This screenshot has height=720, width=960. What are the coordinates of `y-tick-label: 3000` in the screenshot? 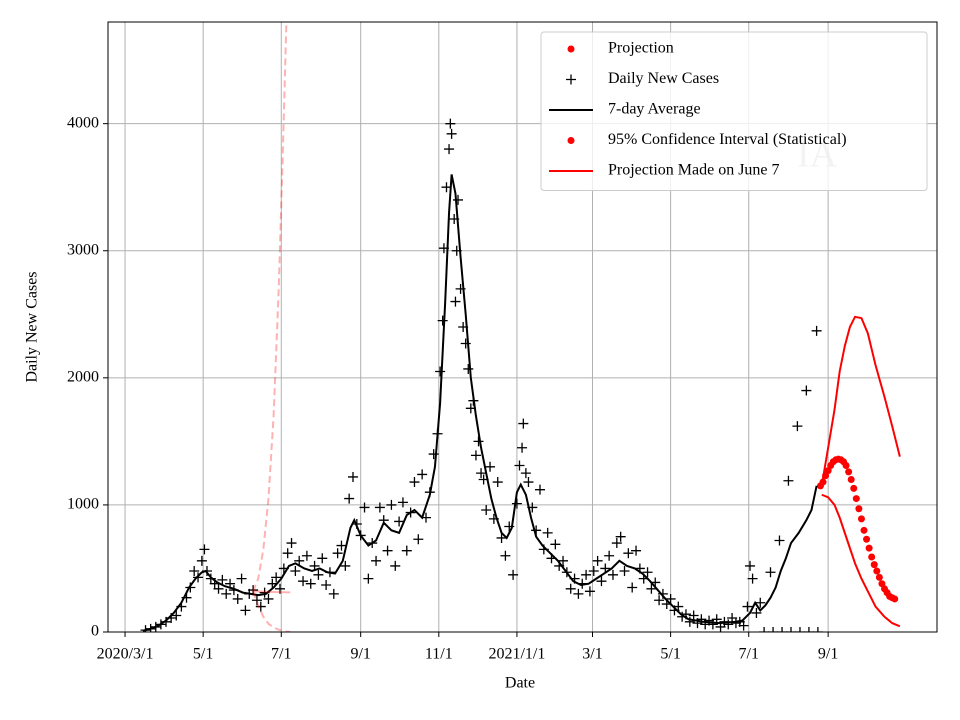 It's located at (83, 249).